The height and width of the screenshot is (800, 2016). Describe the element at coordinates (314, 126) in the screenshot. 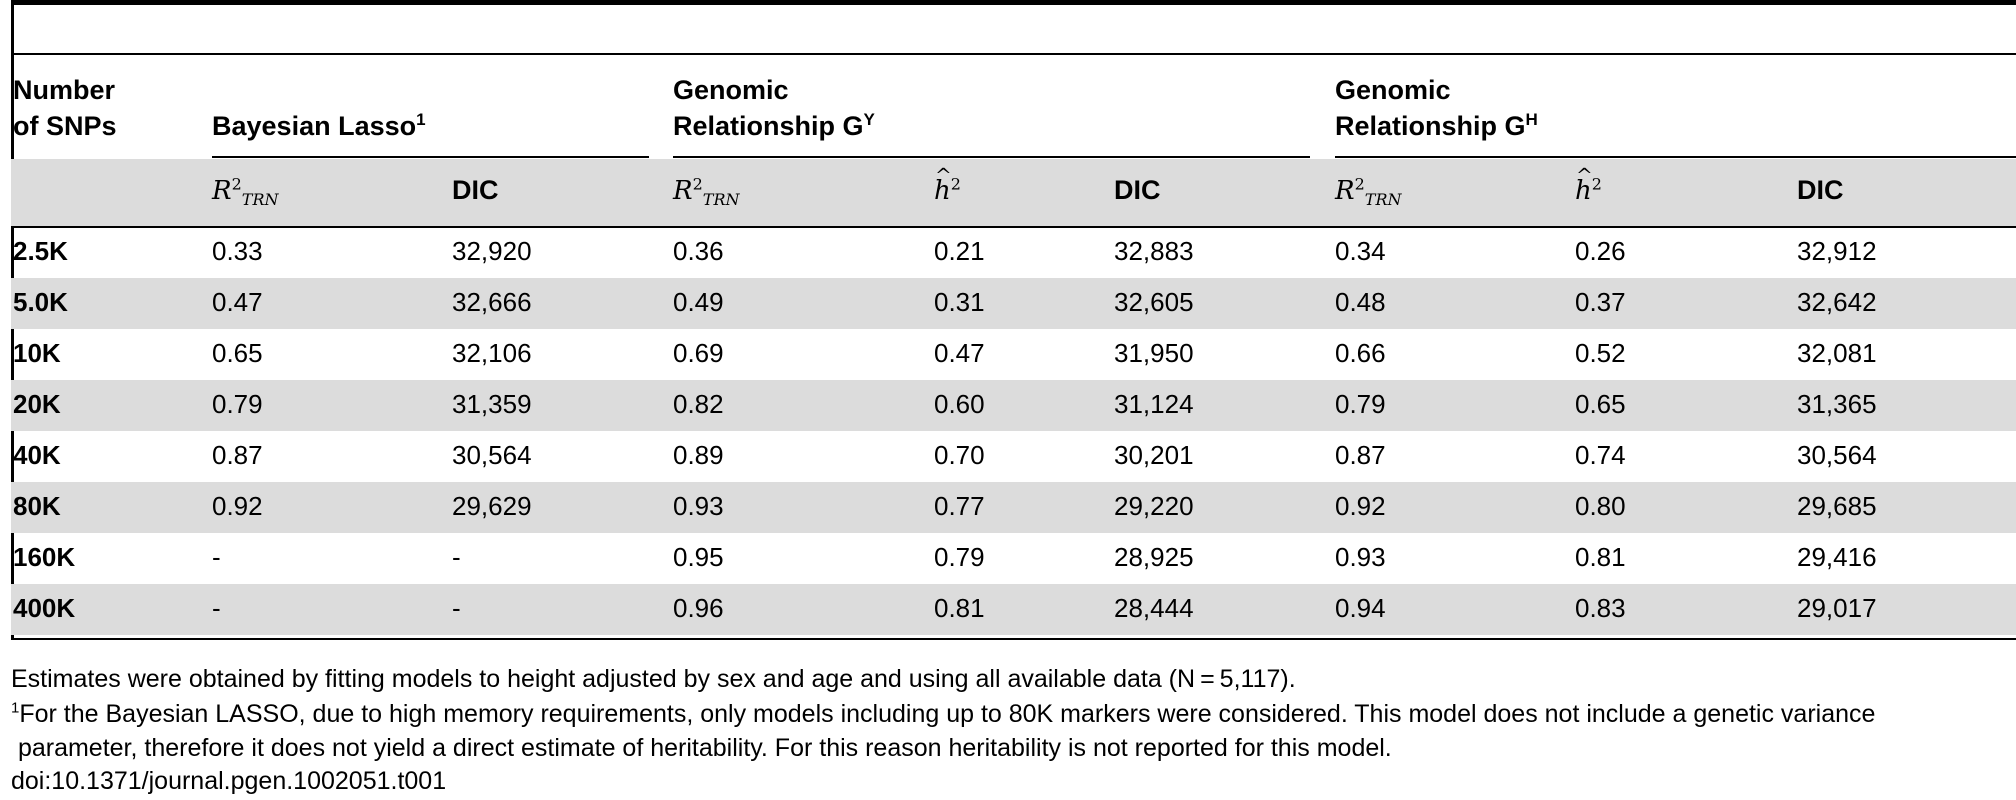

I see `header-bayesian-lasso-label: Bayesian Lasso` at that location.